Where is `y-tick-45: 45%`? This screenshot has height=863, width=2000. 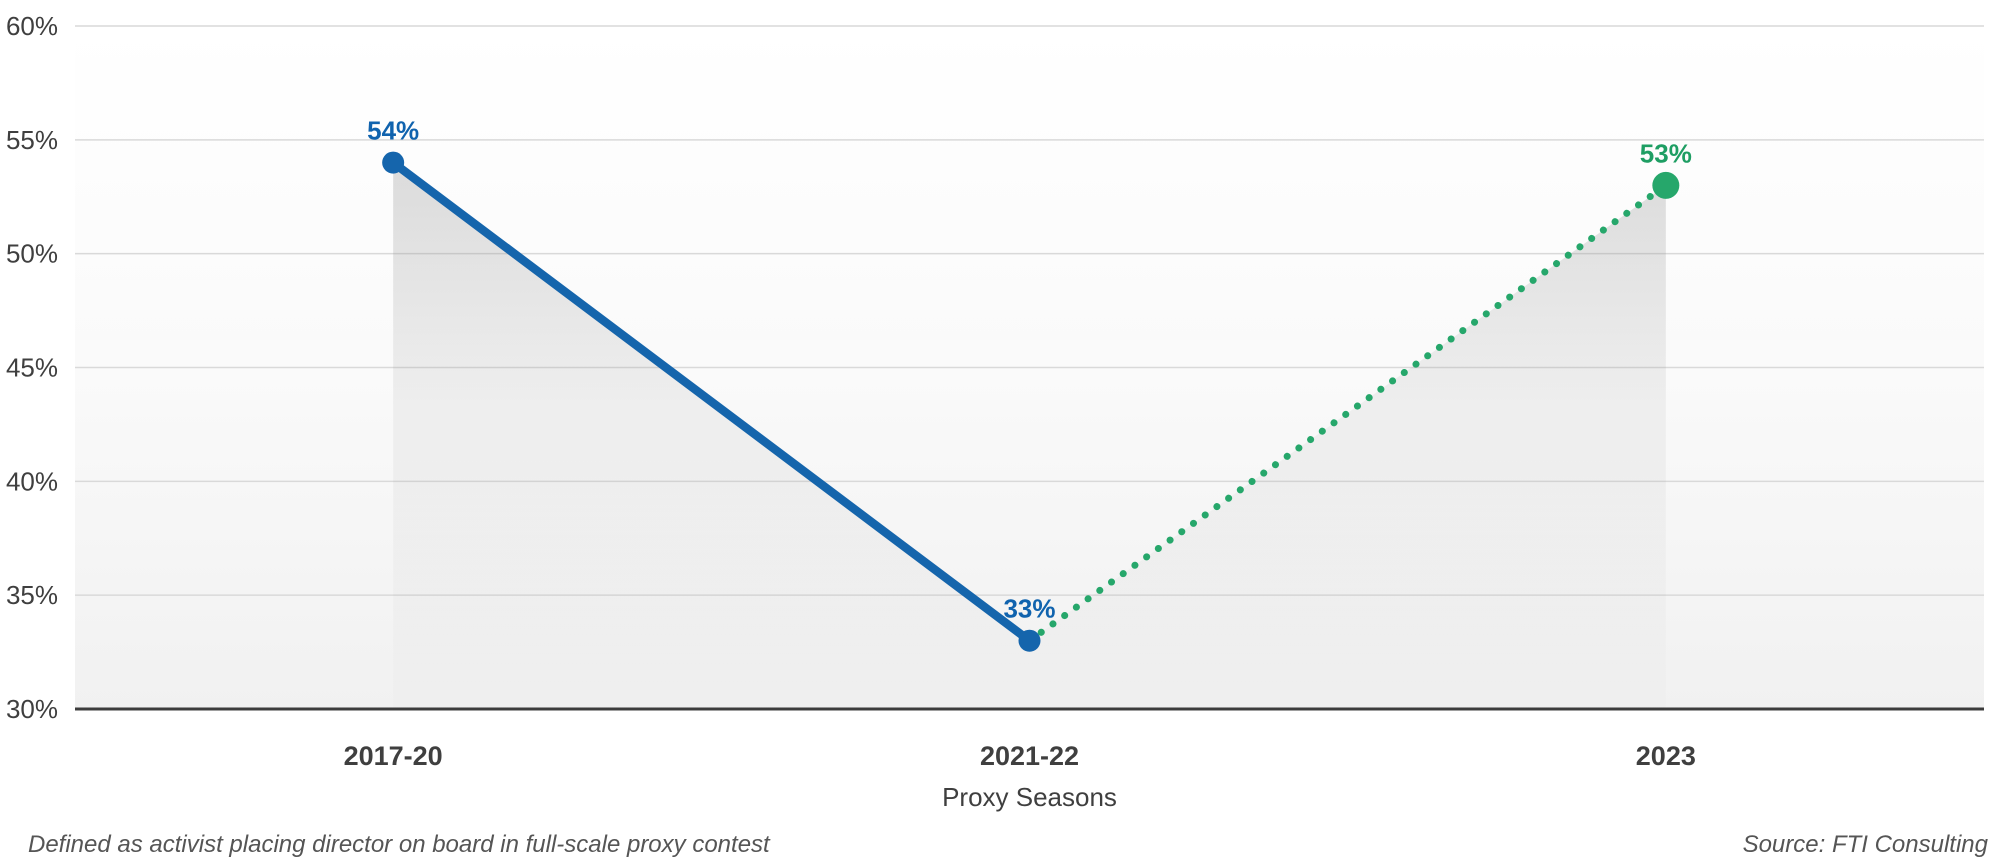 y-tick-45: 45% is located at coordinates (32, 368).